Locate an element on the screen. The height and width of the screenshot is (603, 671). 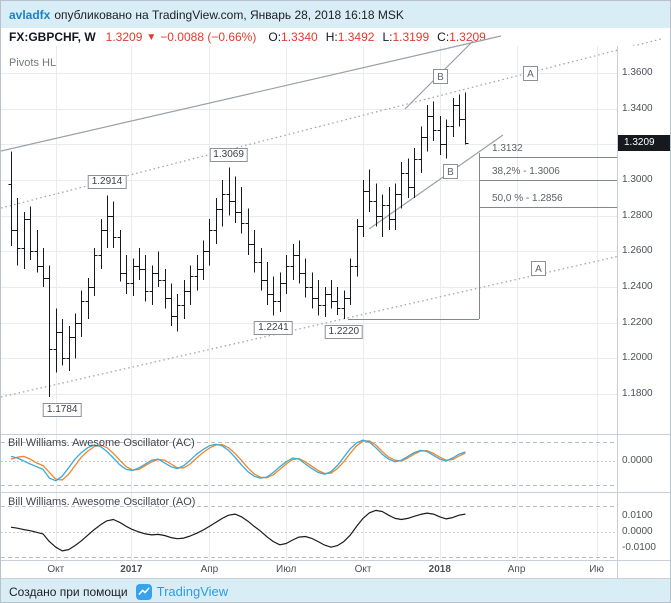
ohlc-close: C:1.3209 is located at coordinates (461, 37).